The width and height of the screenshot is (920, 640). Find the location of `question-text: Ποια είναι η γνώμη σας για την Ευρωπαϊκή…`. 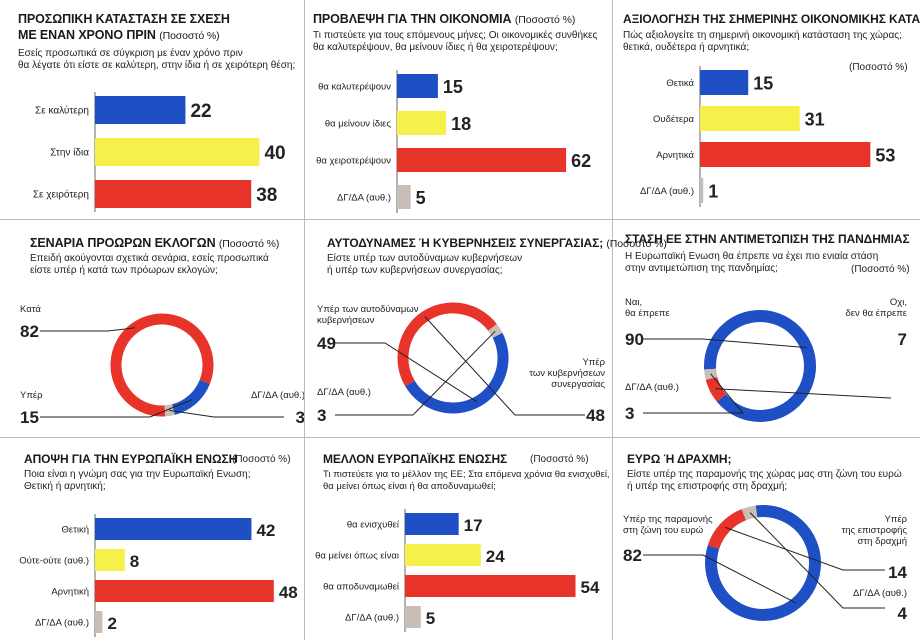

question-text: Ποια είναι η γνώμη σας για την Ευρωπαϊκή… is located at coordinates (137, 474).